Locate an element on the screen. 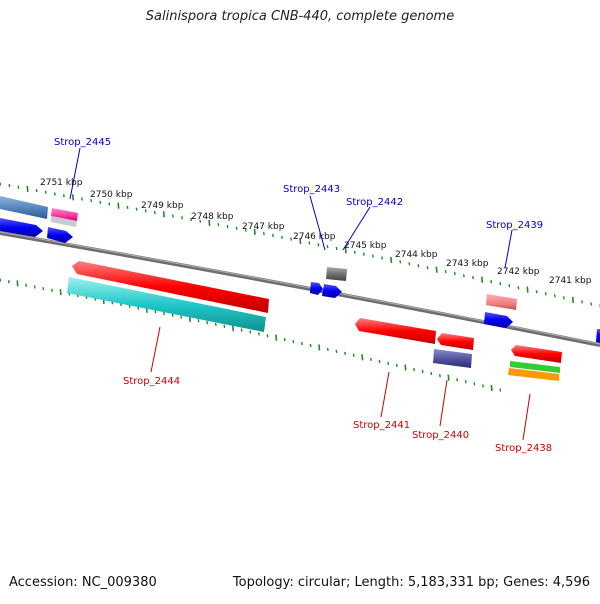 This screenshot has width=600, height=604. label-strop-2439: Strop_2439 is located at coordinates (514, 225).